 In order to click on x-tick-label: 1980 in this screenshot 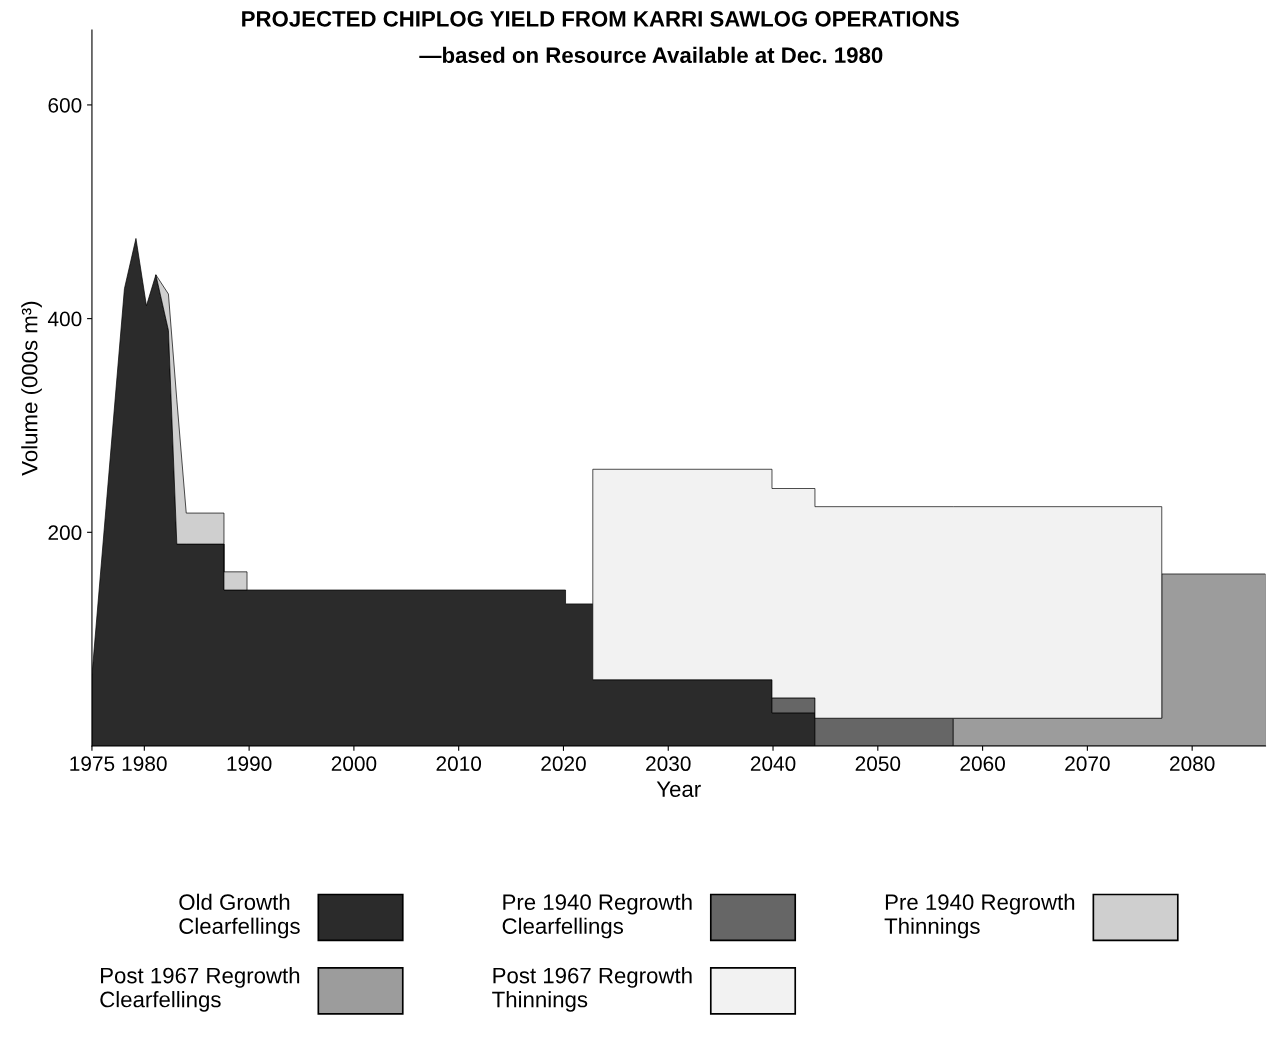, I will do `click(144, 764)`.